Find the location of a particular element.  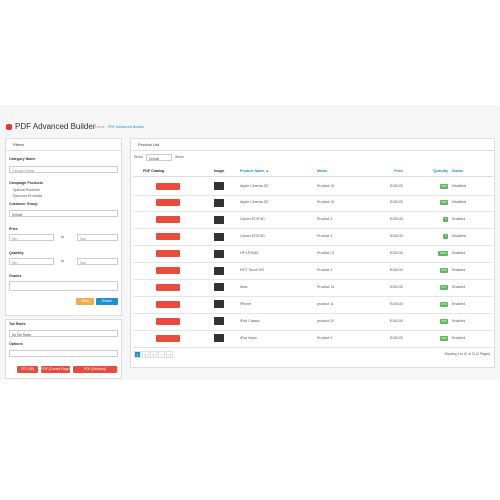

label: Category Name is located at coordinates (22, 159).